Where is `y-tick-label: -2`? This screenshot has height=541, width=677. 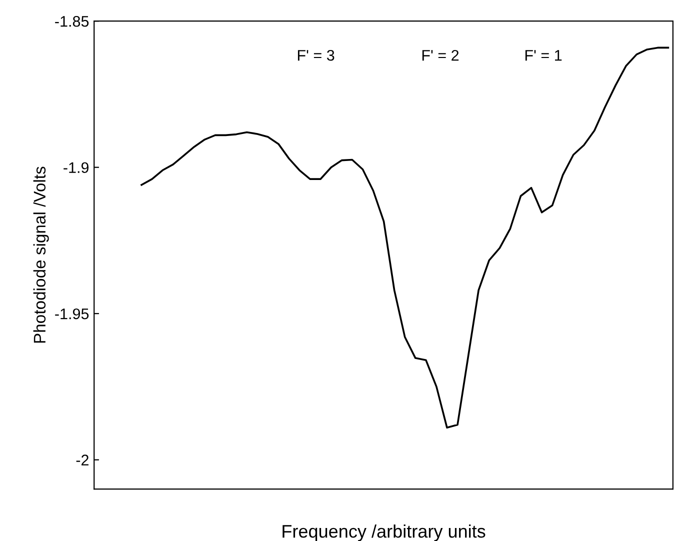
y-tick-label: -2 is located at coordinates (82, 460).